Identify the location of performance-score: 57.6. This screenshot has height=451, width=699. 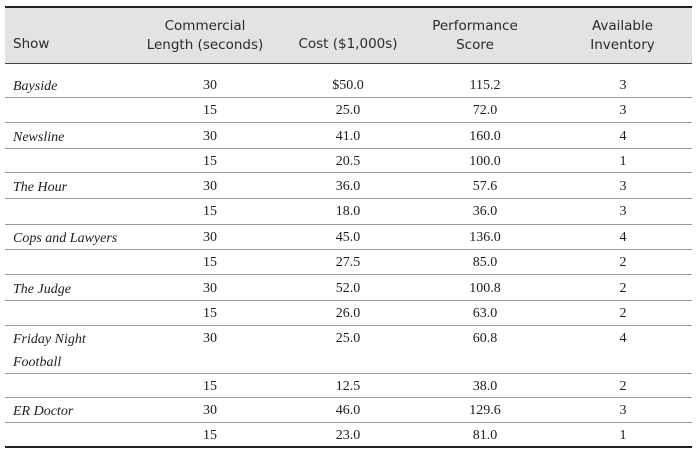
(485, 186).